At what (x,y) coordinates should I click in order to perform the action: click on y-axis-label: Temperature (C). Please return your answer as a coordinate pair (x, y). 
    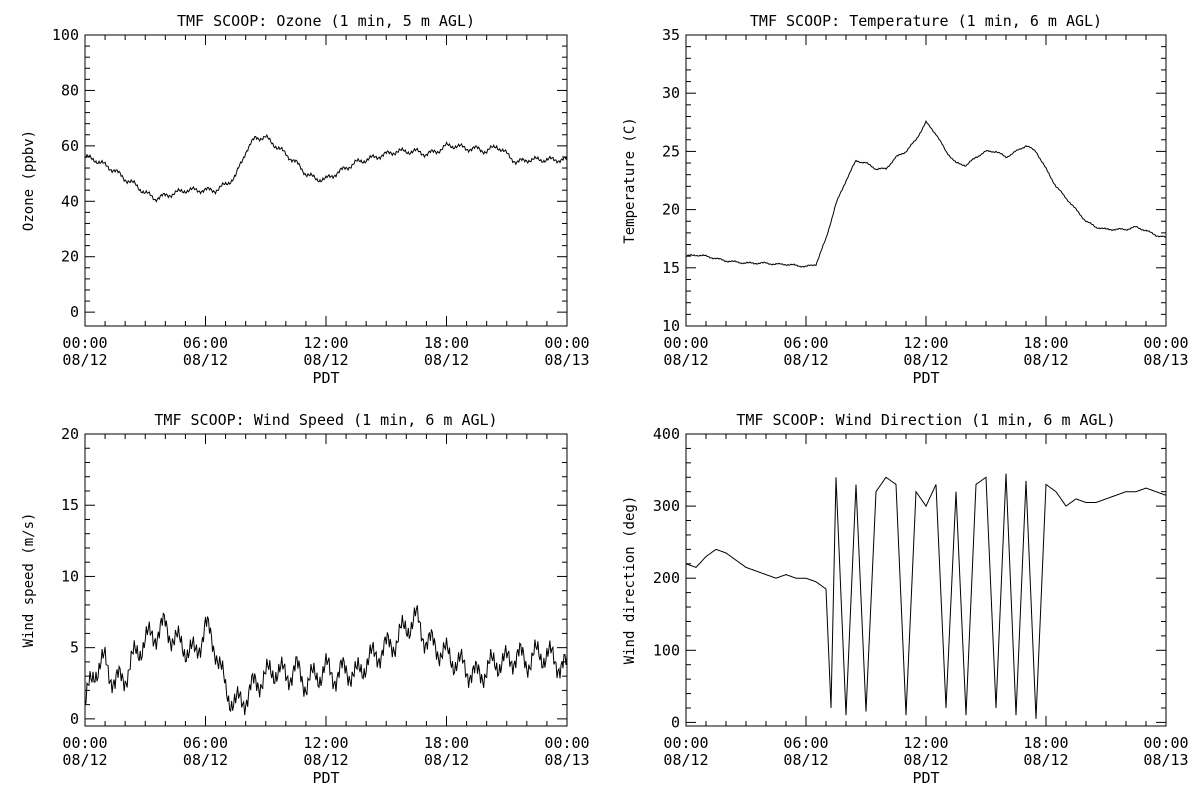
    Looking at the image, I should click on (630, 180).